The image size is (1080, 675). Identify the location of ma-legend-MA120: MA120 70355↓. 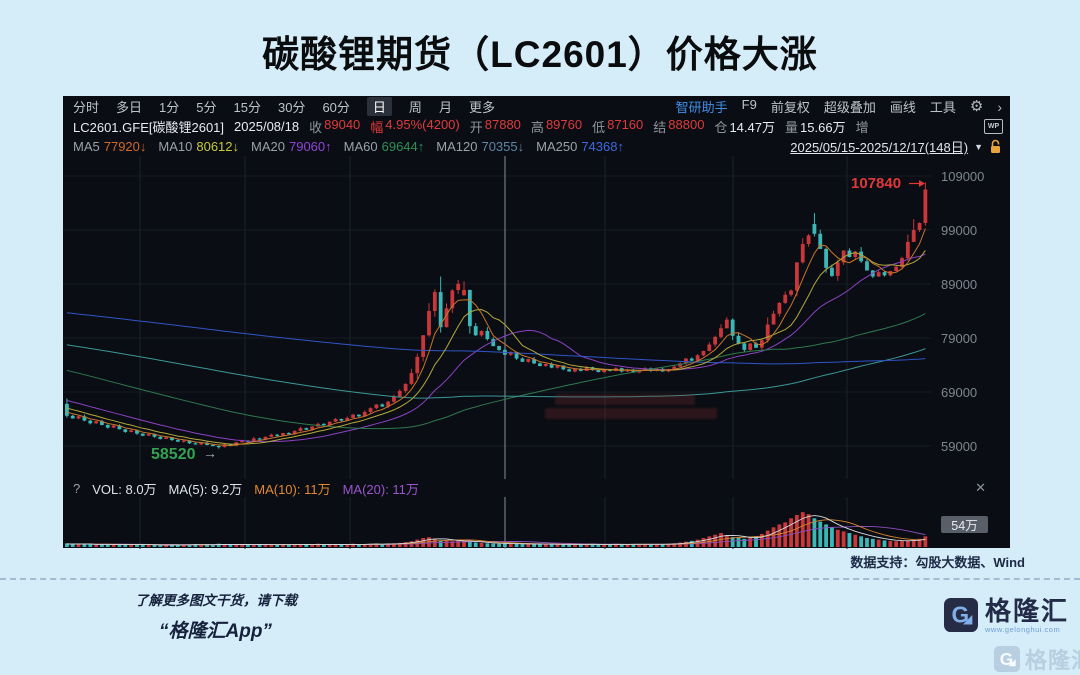
(480, 146).